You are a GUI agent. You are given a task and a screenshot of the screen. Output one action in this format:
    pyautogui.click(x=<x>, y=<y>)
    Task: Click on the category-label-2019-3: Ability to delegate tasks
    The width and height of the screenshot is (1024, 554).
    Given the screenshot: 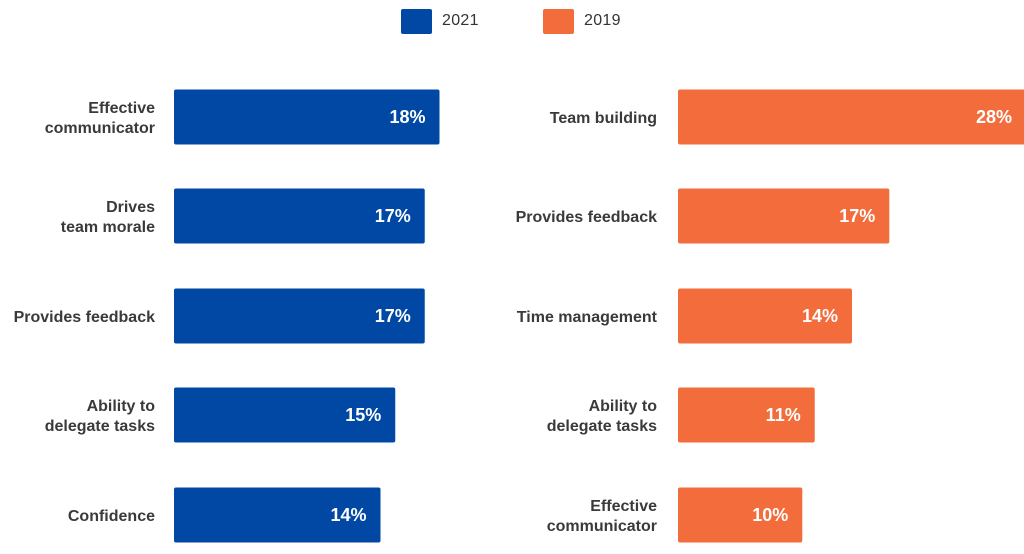 What is the action you would take?
    pyautogui.click(x=602, y=416)
    